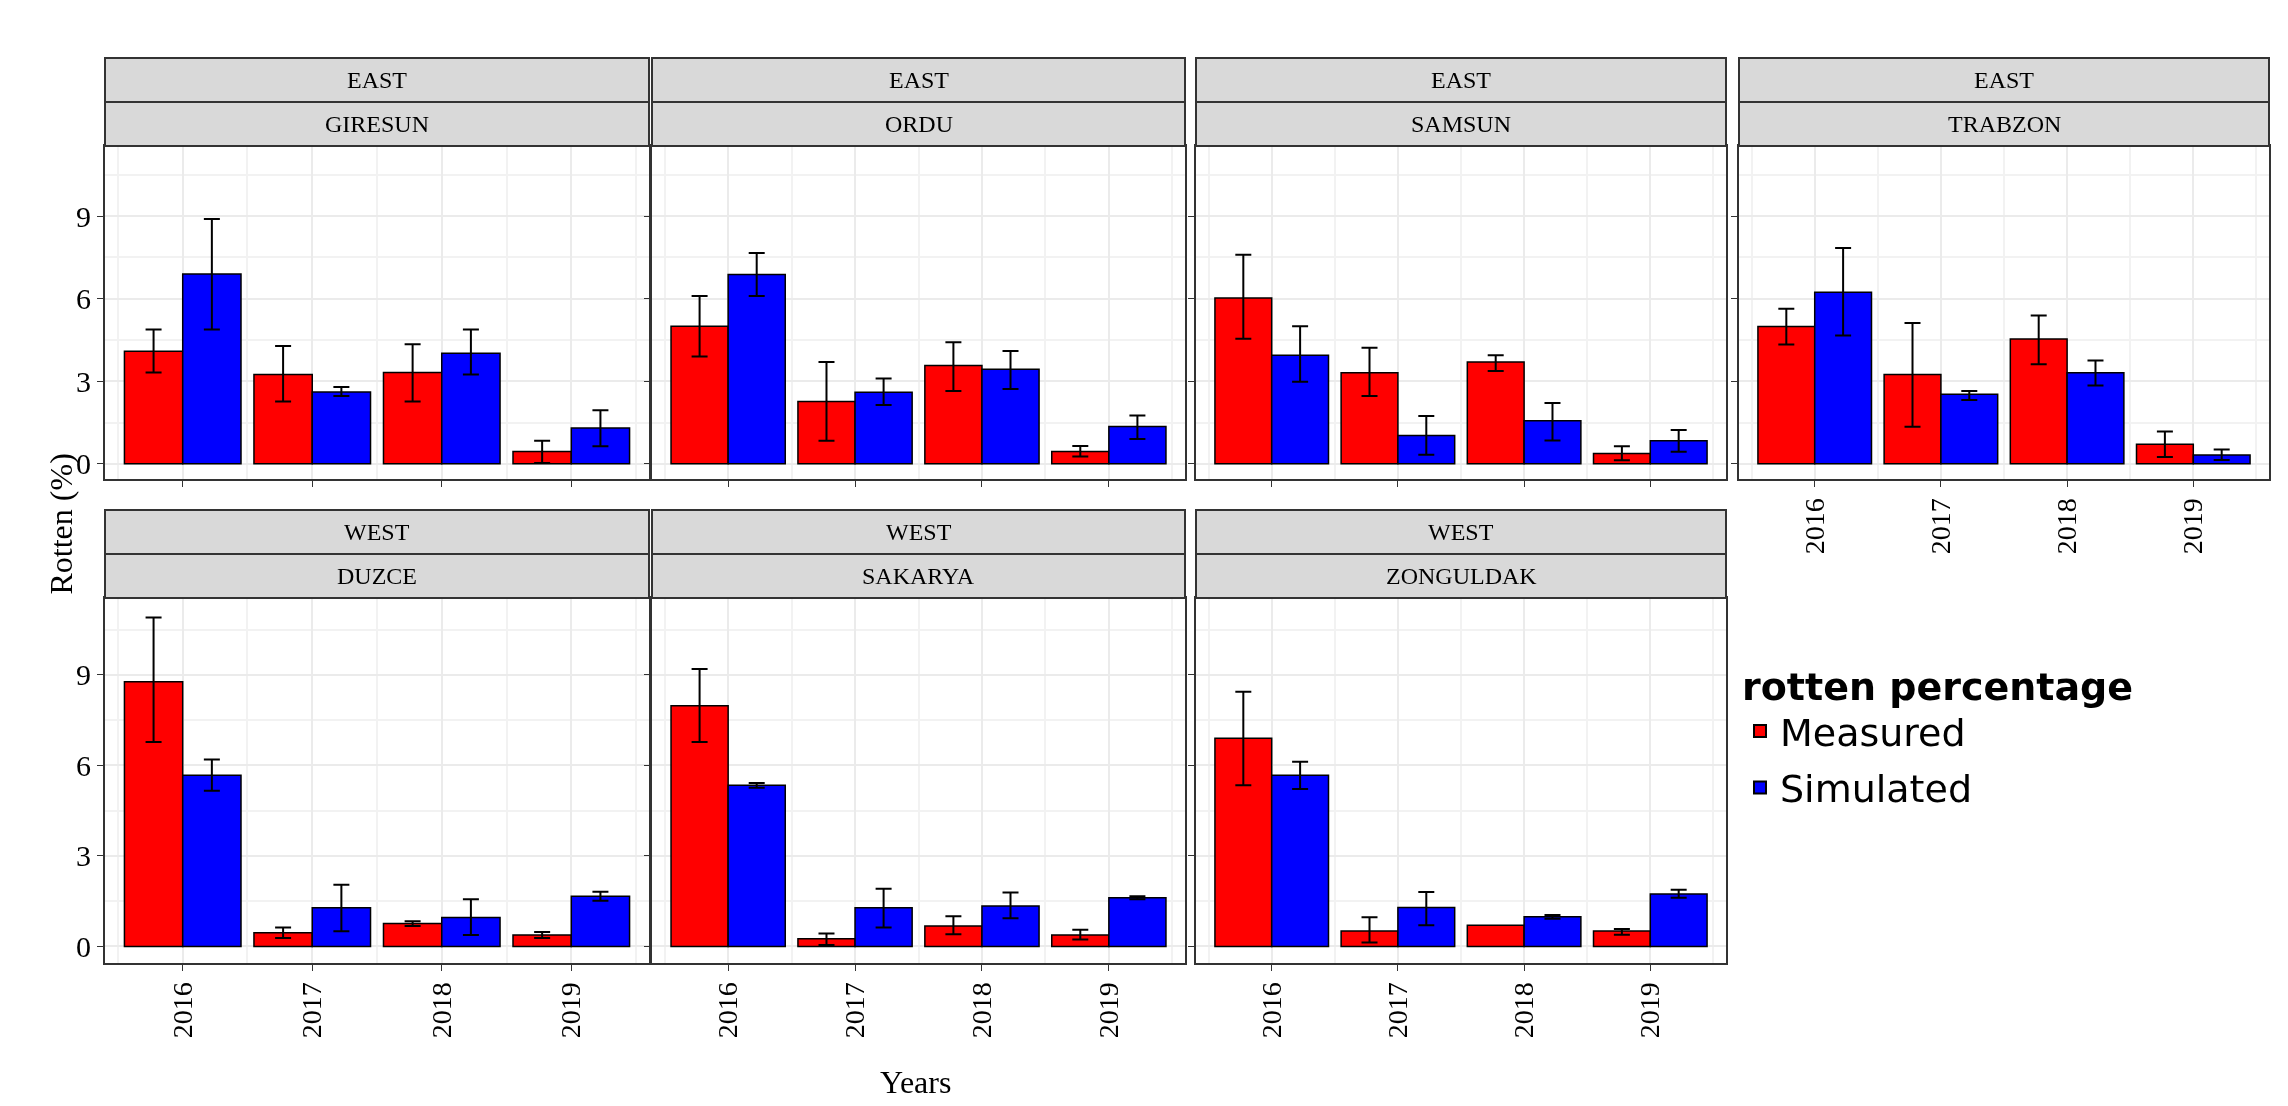  Describe the element at coordinates (916, 1082) in the screenshot. I see `x-axis-title: Years` at that location.